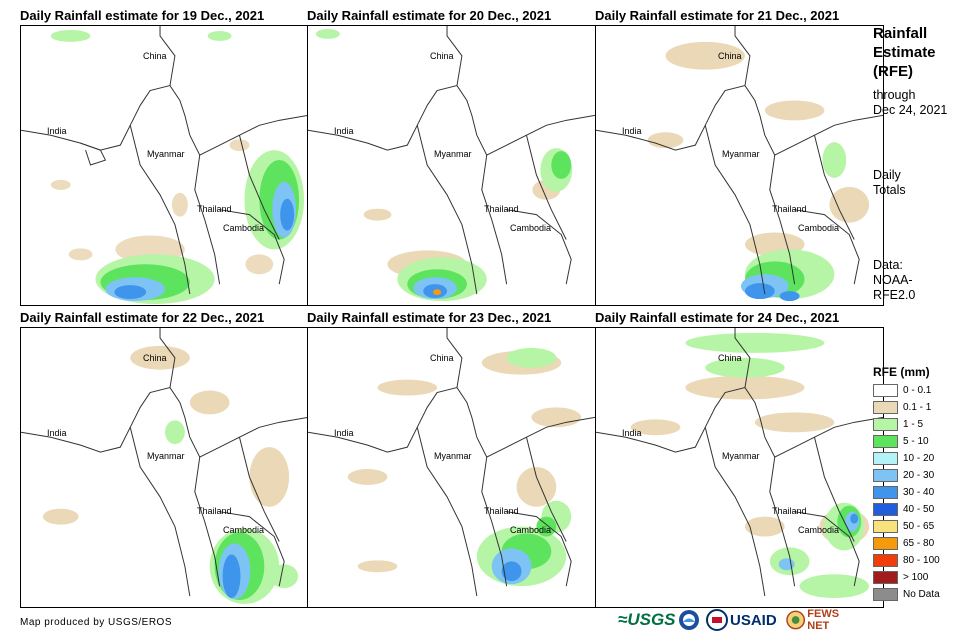 This screenshot has height=639, width=967. I want to click on legend-item: 50 - 65, so click(919, 526).